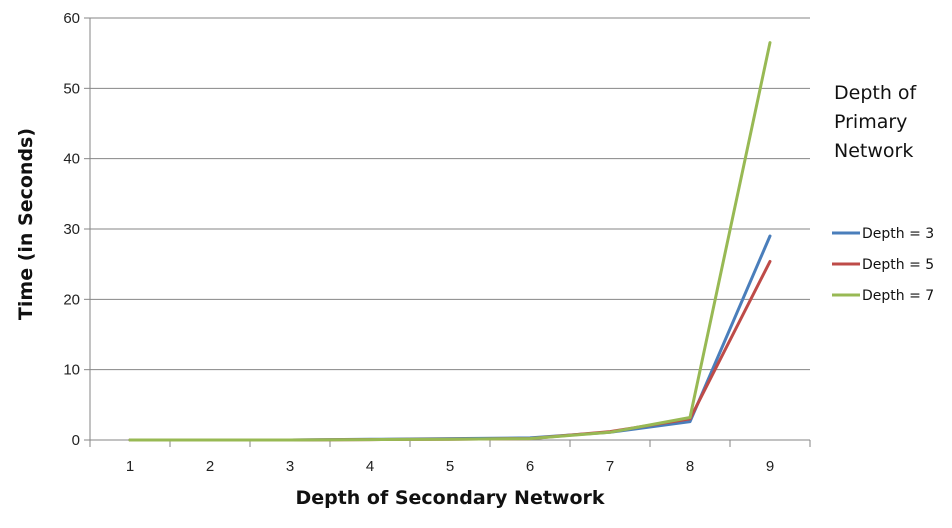 The width and height of the screenshot is (952, 528). I want to click on legend: Depth = 3 Depth = 5 Depth = 7, so click(883, 265).